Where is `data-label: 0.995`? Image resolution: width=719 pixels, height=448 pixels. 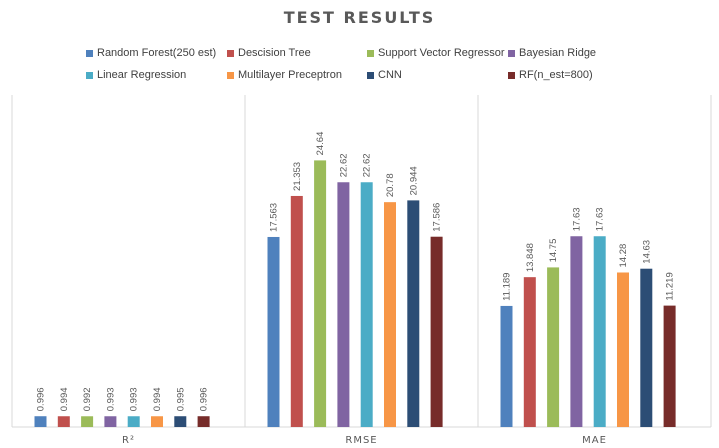 data-label: 0.995 is located at coordinates (180, 399).